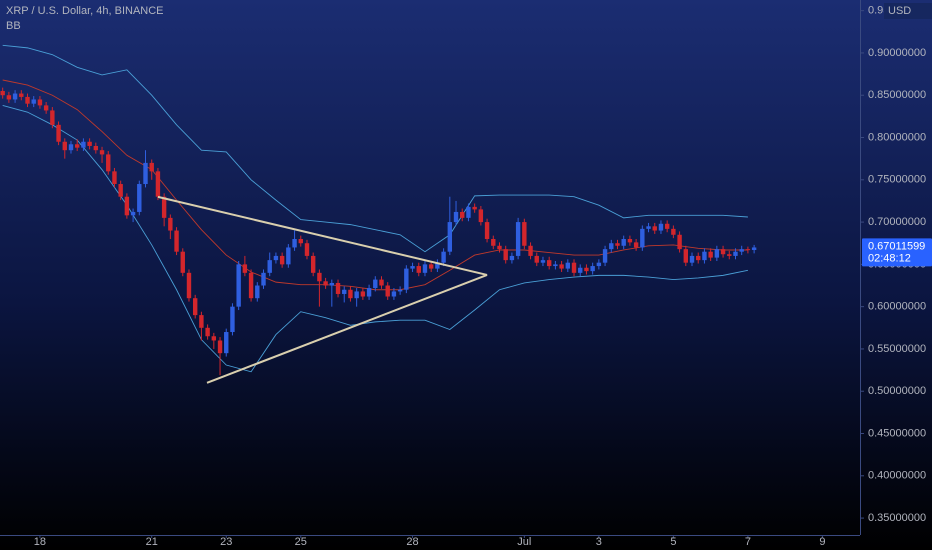  Describe the element at coordinates (301, 542) in the screenshot. I see `x-tick-label: 25` at that location.